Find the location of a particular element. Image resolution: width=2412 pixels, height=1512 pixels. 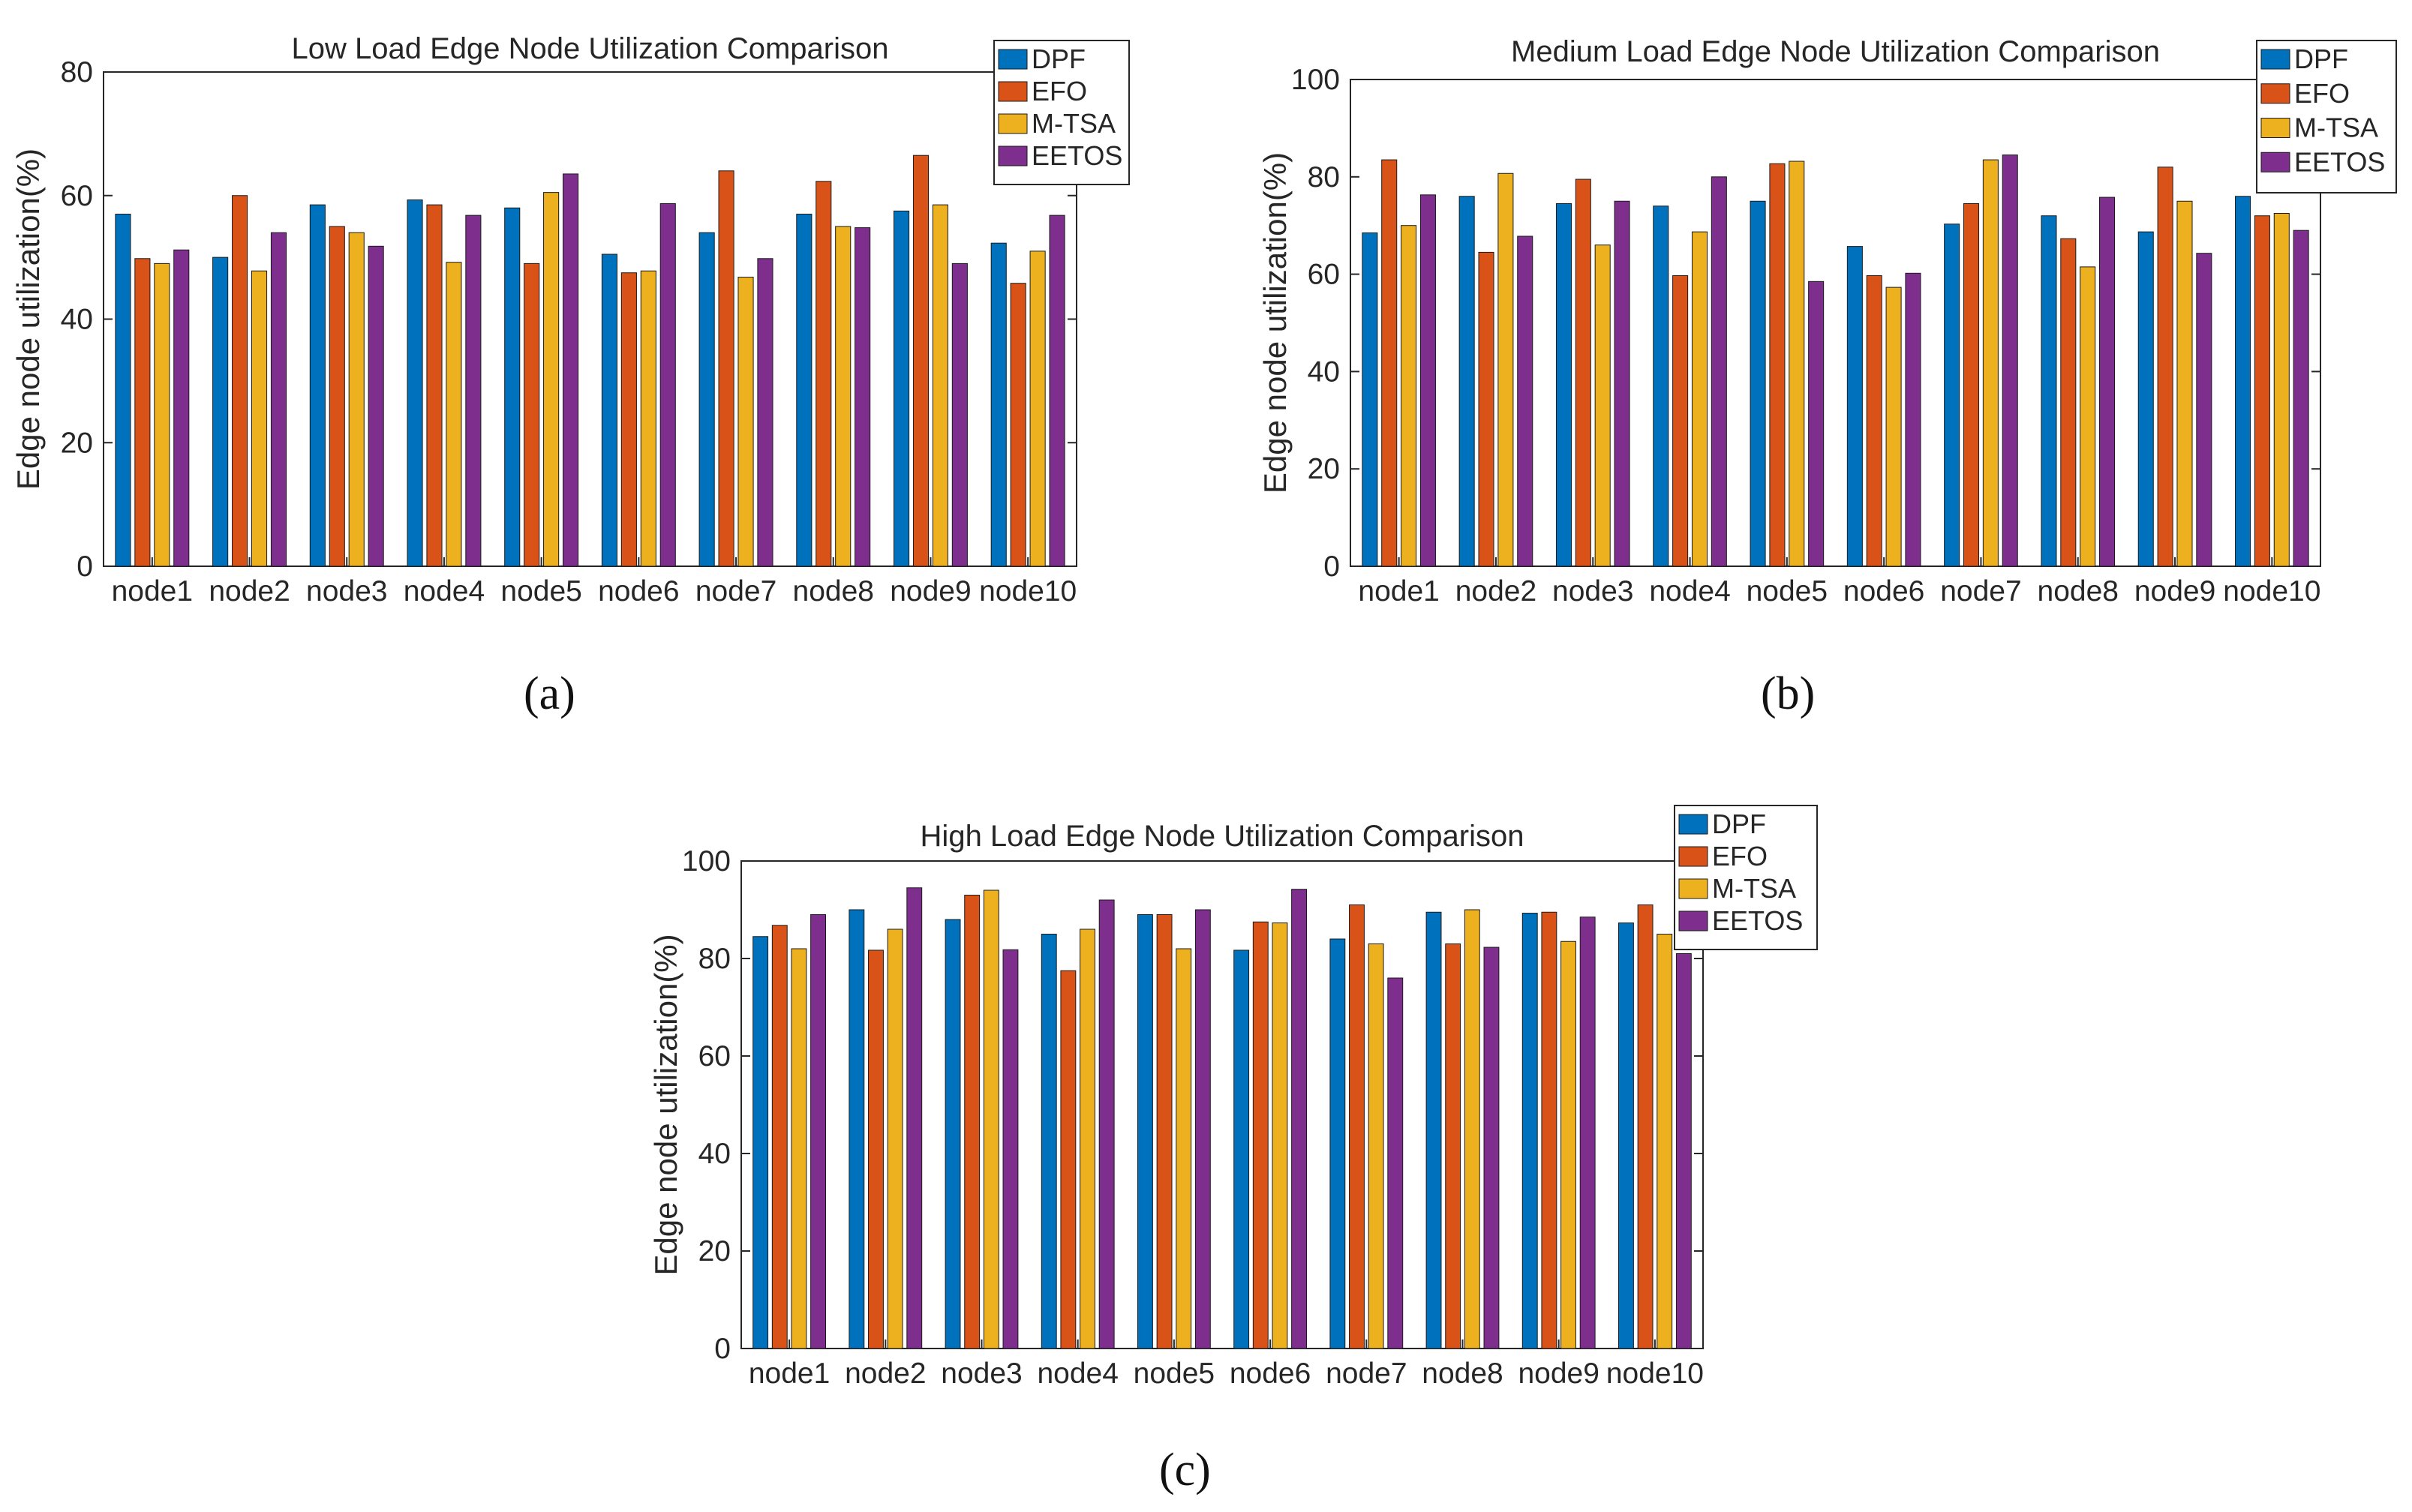

caption-c: (c) is located at coordinates (1185, 1470).